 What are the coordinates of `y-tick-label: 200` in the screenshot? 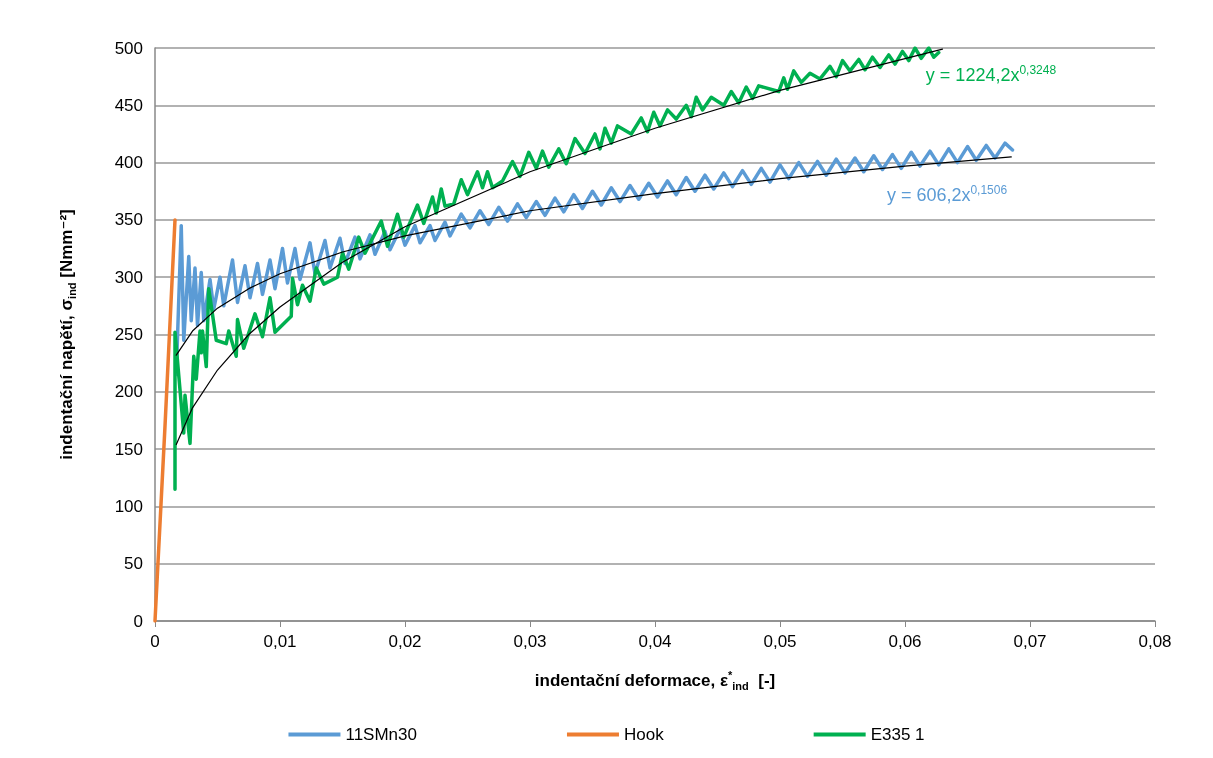 It's located at (128, 392).